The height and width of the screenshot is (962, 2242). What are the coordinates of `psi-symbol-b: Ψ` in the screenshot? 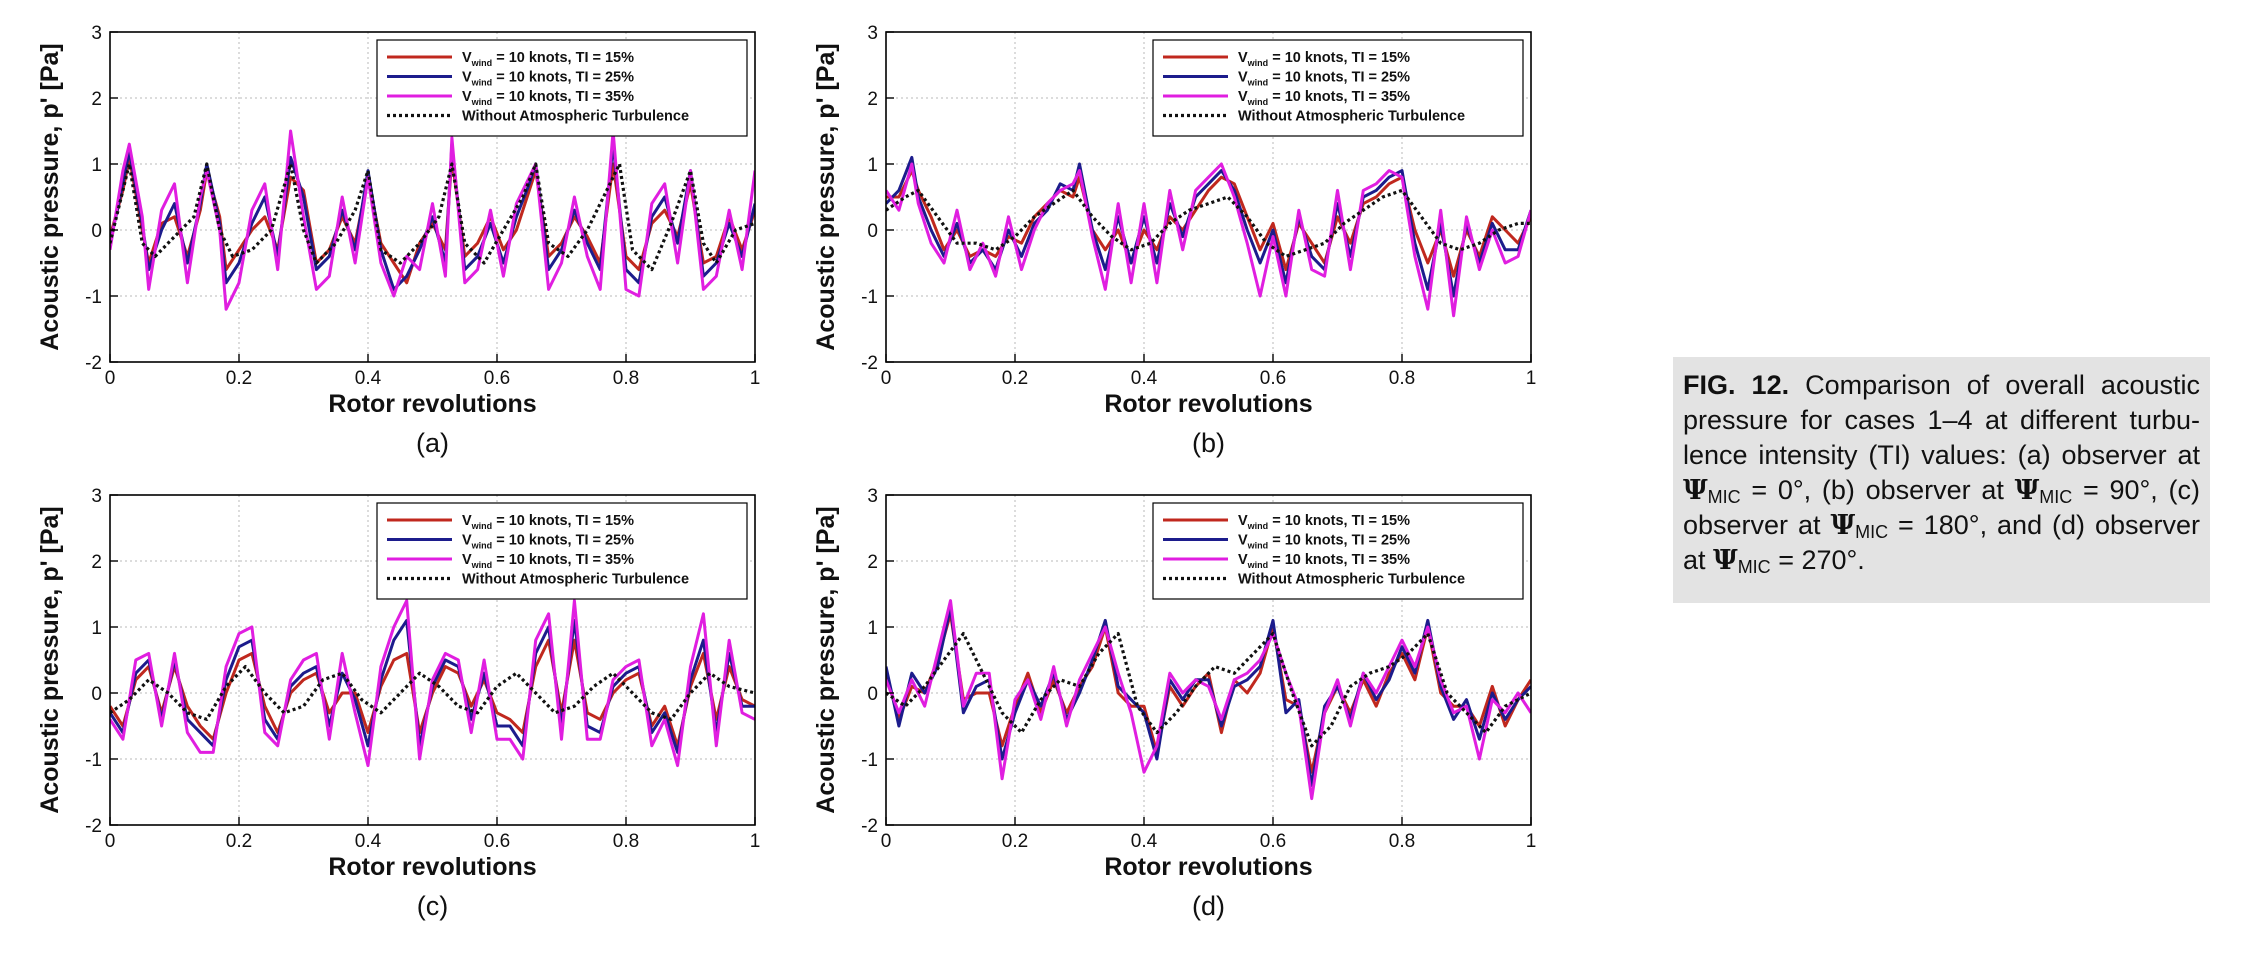 It's located at (2027, 490).